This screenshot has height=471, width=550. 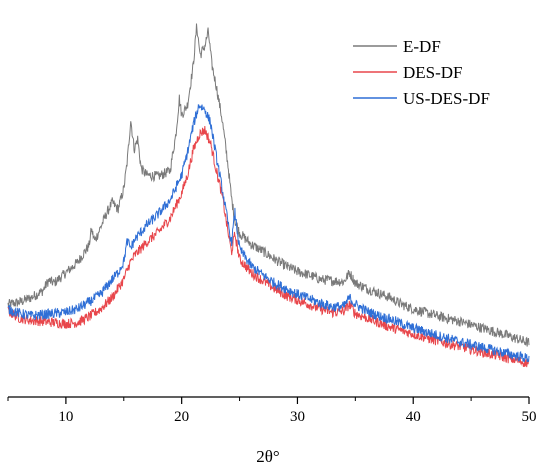 What do you see at coordinates (272, 410) in the screenshot?
I see `x-axis: 10 20 30 40 50` at bounding box center [272, 410].